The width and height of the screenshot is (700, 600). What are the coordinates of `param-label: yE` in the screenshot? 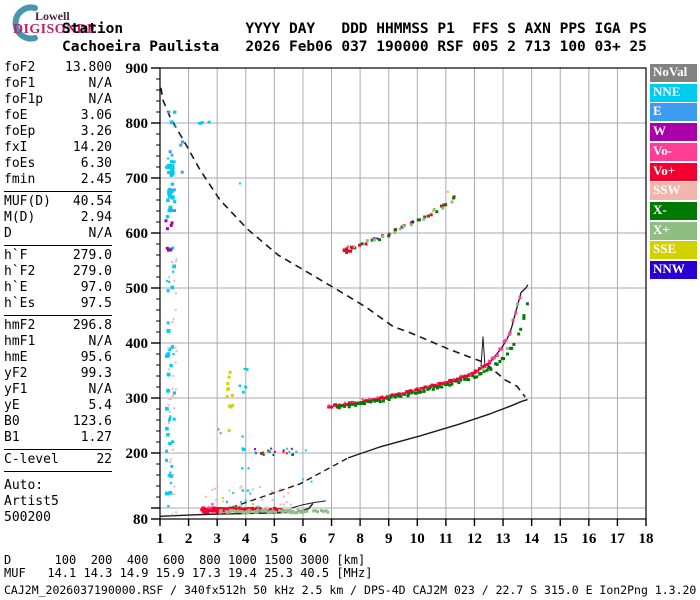 It's located at (12, 405).